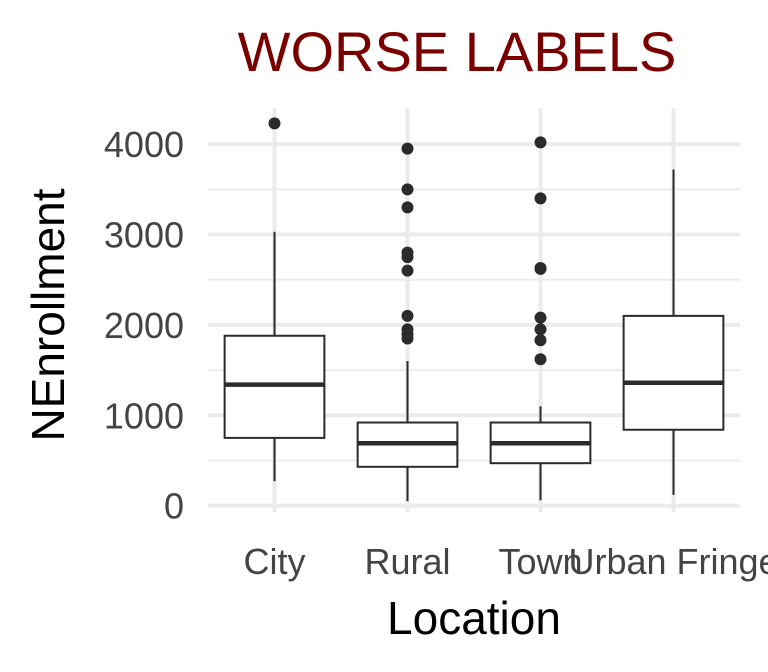 This screenshot has width=768, height=672. I want to click on box-town, so click(540, 318).